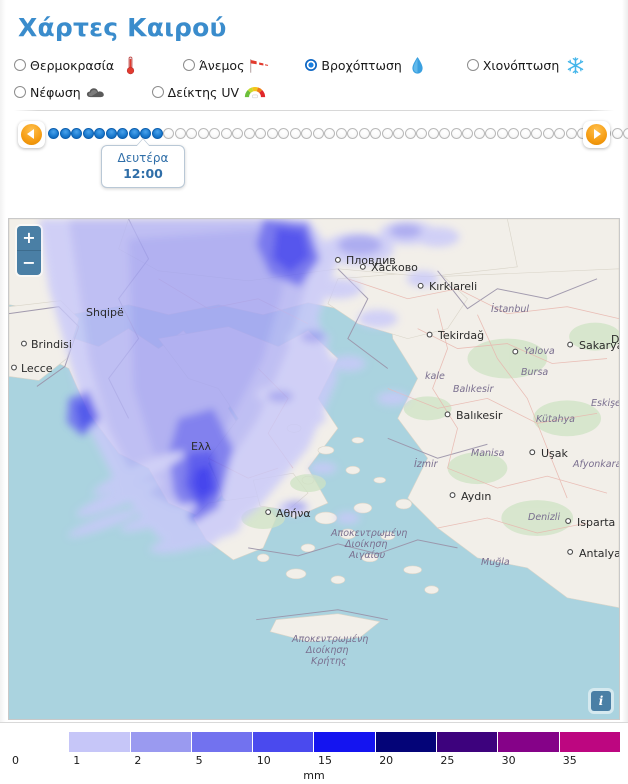 The height and width of the screenshot is (784, 628). What do you see at coordinates (314, 762) in the screenshot?
I see `legend-tick-labels: 0 1 2 5 10 15 20 25 30 35` at bounding box center [314, 762].